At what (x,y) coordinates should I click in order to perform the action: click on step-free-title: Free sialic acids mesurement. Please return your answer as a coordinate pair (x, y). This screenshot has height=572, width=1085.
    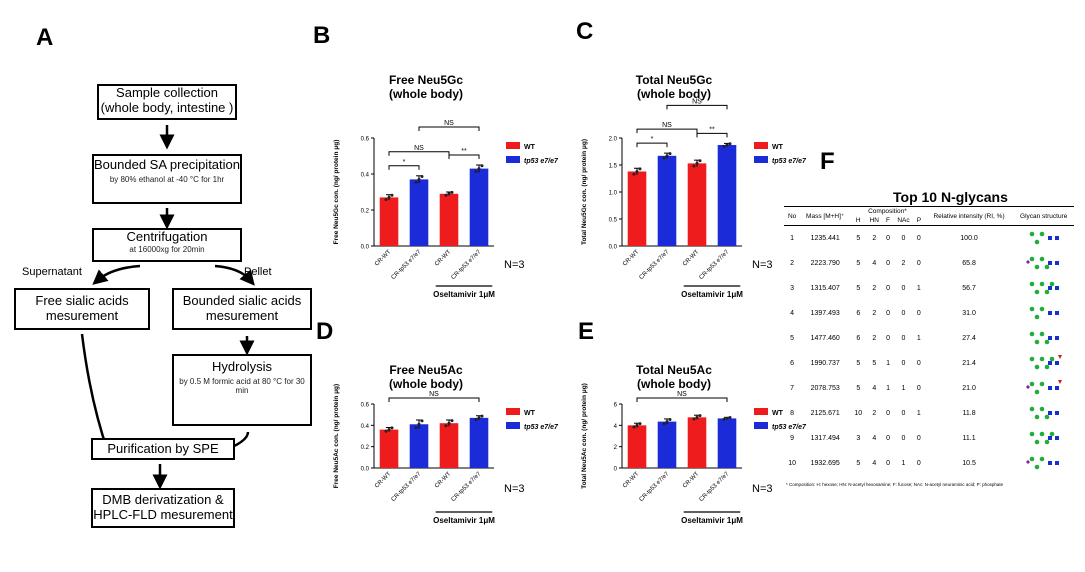
    Looking at the image, I should click on (82, 308).